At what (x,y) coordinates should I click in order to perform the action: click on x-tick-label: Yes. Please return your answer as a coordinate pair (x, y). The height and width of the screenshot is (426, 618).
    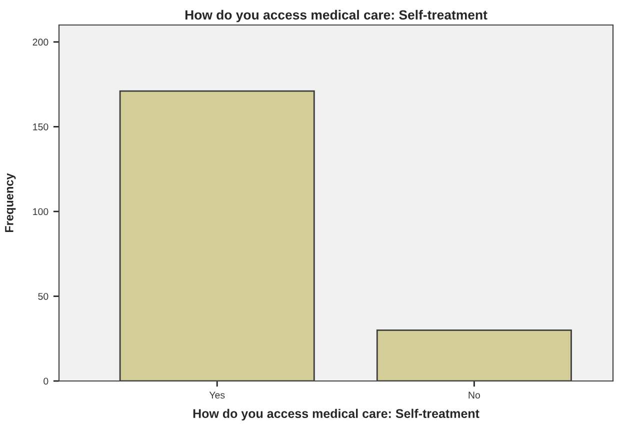
    Looking at the image, I should click on (217, 395).